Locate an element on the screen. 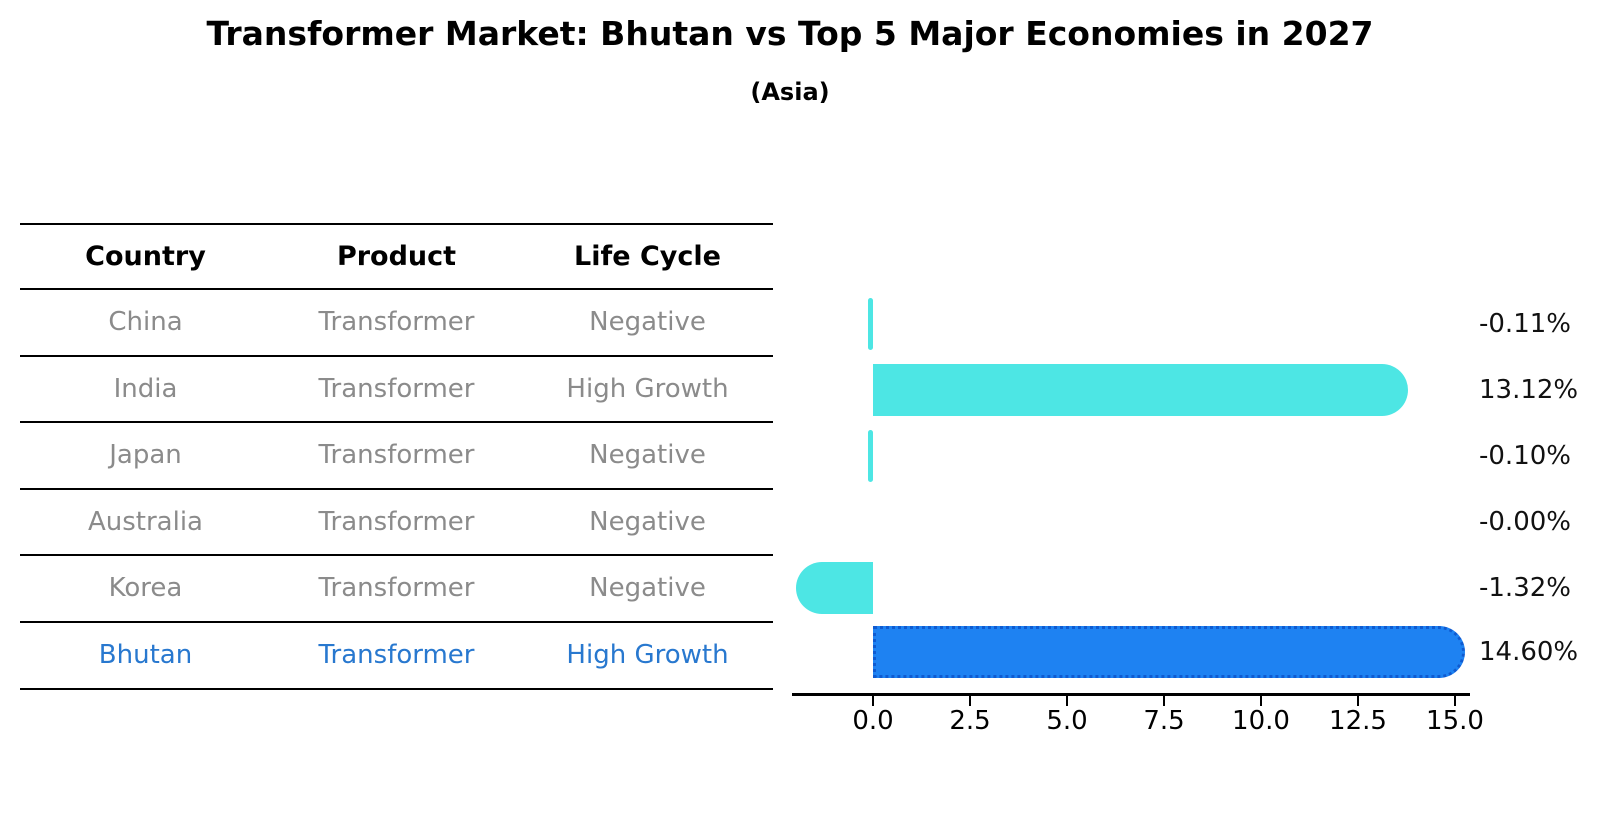 This screenshot has width=1604, height=823. bar-japan is located at coordinates (870, 456).